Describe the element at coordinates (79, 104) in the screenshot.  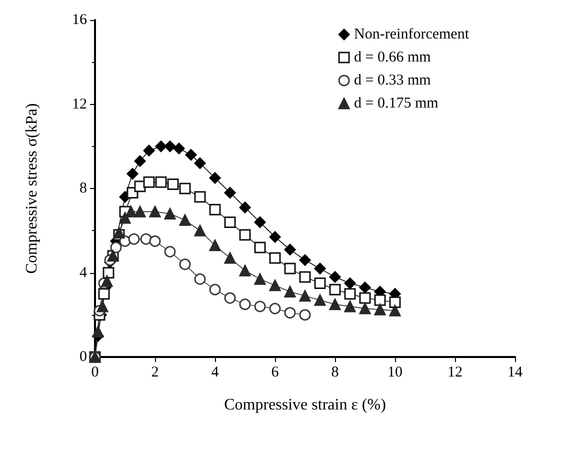
I see `y-tick-label: 12` at that location.